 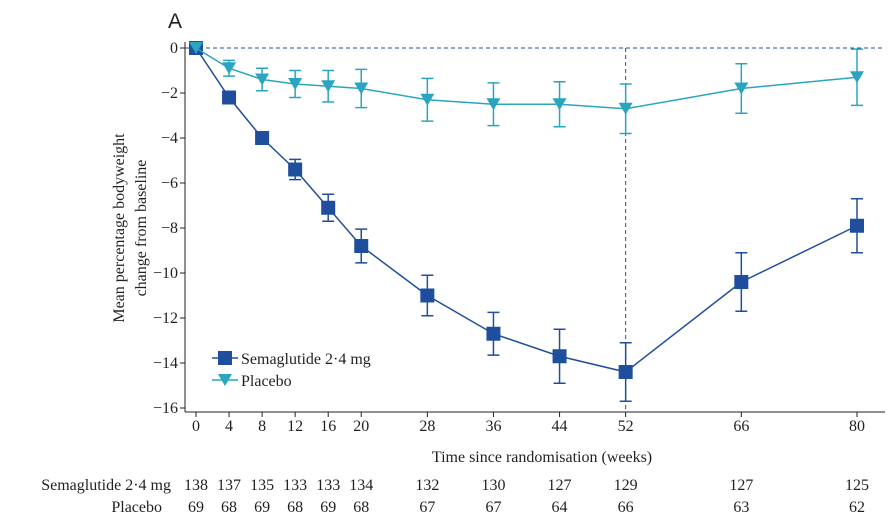 I want to click on risk-value-placebo: 66, so click(x=626, y=507).